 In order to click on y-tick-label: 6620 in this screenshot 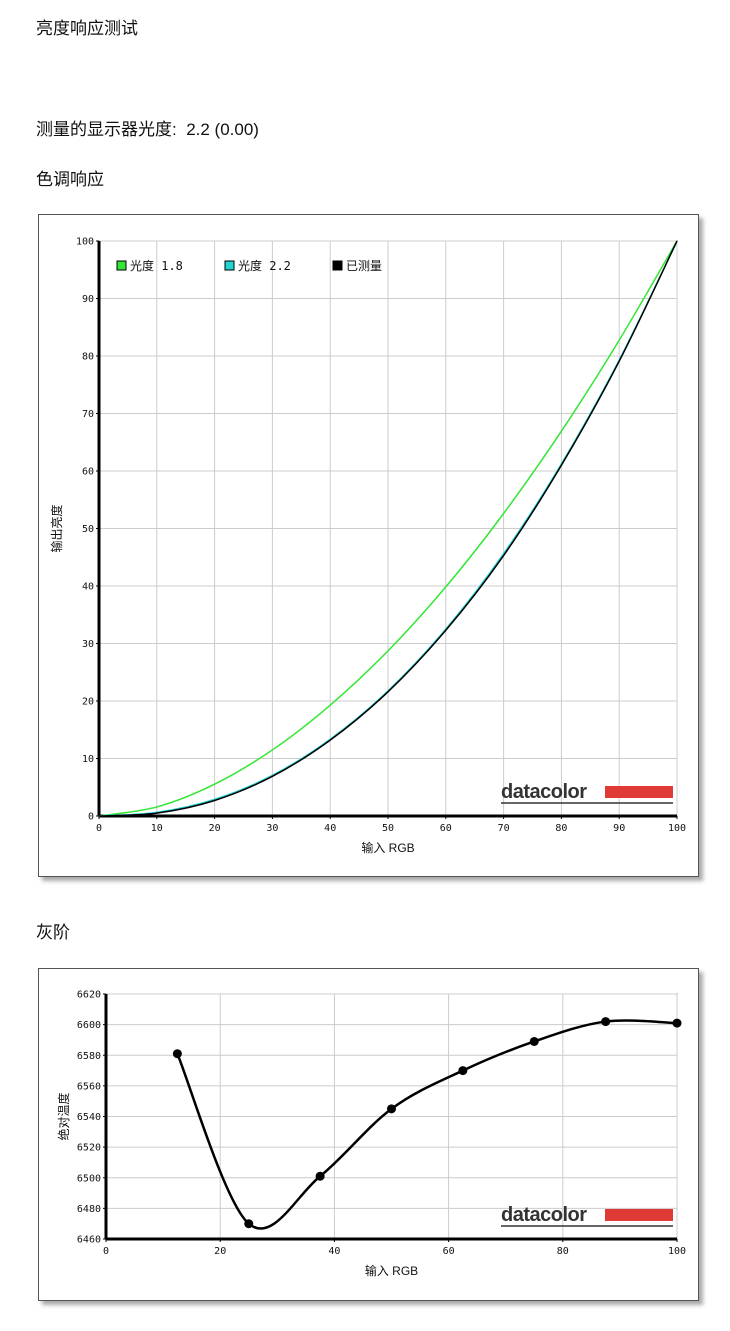, I will do `click(89, 995)`.